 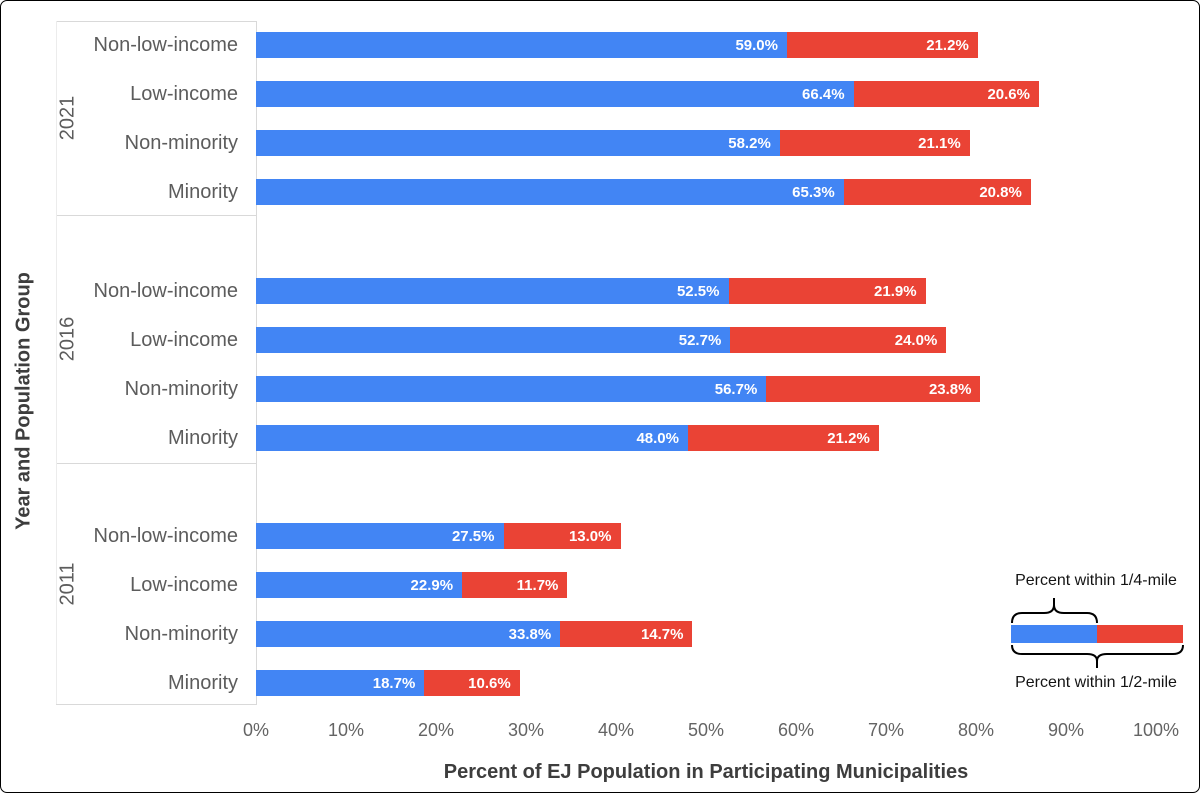 I want to click on bar-segment-quarter-mile: 65.3%, so click(x=550, y=192).